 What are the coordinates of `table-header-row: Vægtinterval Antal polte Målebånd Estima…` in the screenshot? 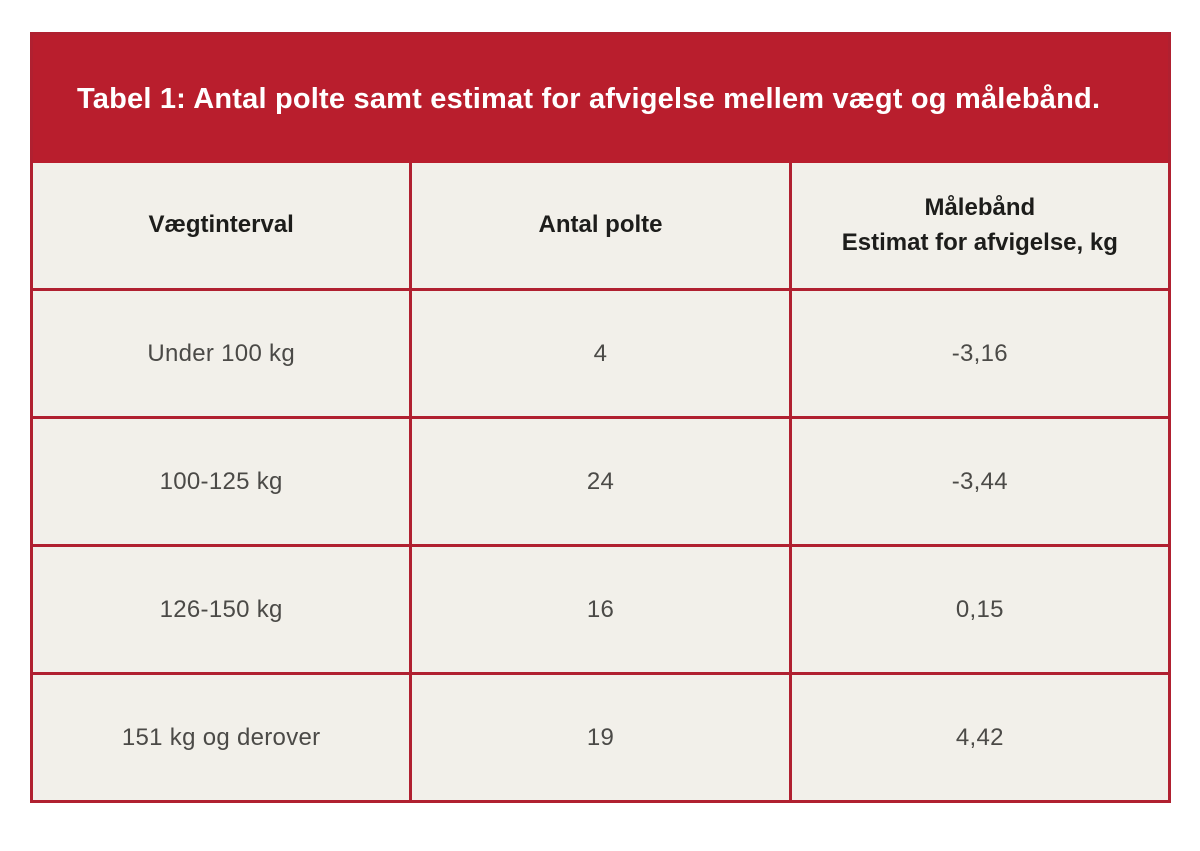 It's located at (600, 225).